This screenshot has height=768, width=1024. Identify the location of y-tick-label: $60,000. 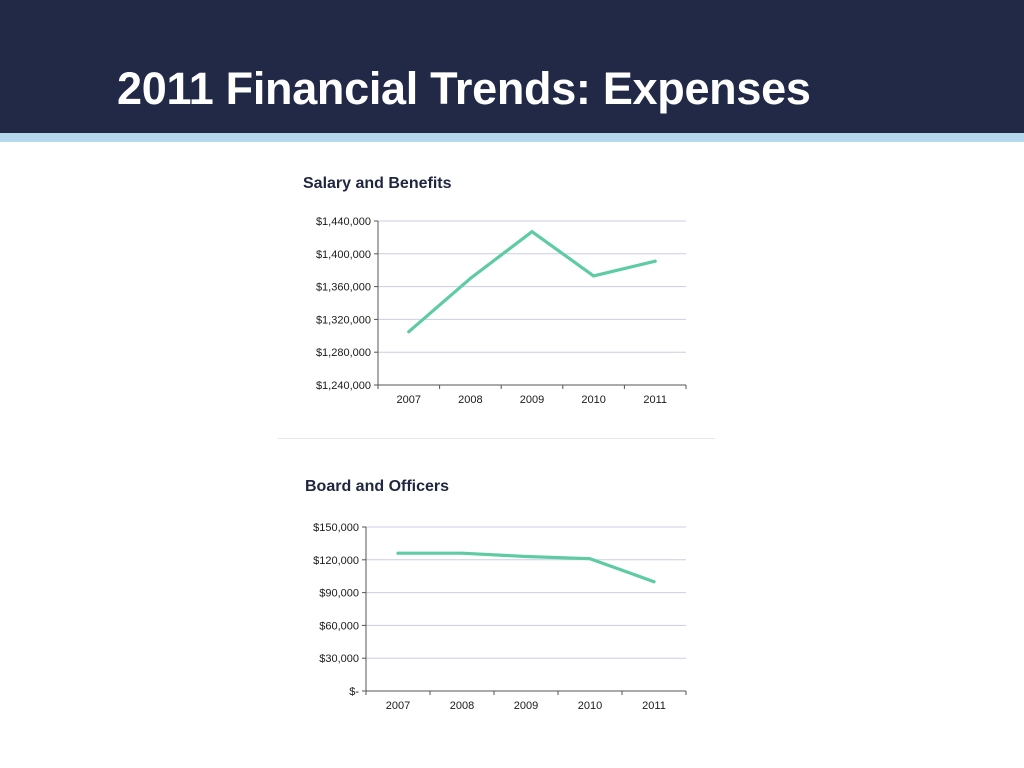
(339, 626).